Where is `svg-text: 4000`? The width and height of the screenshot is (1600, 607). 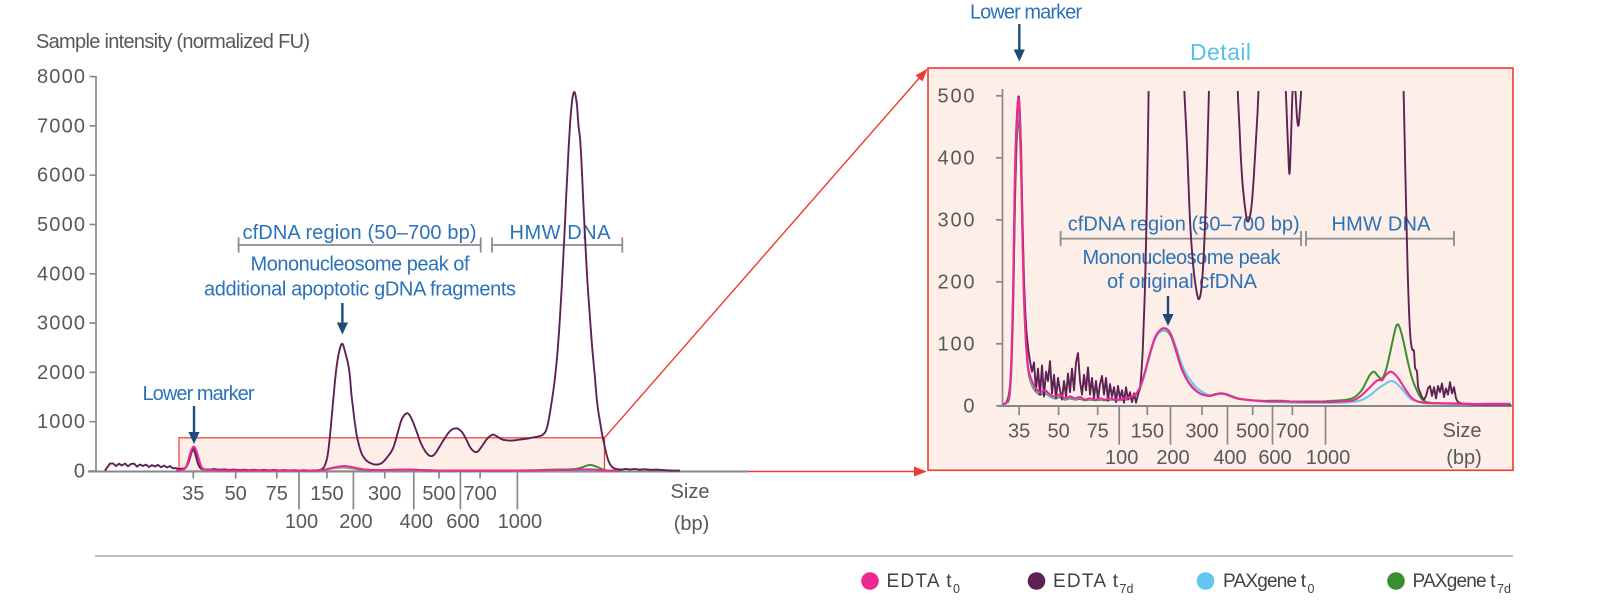 svg-text: 4000 is located at coordinates (61, 274).